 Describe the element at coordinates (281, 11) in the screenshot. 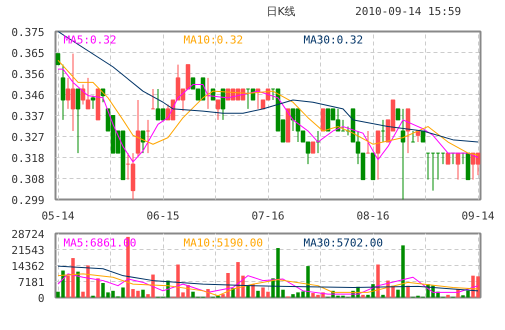

I see `chart-title: 日K线` at that location.